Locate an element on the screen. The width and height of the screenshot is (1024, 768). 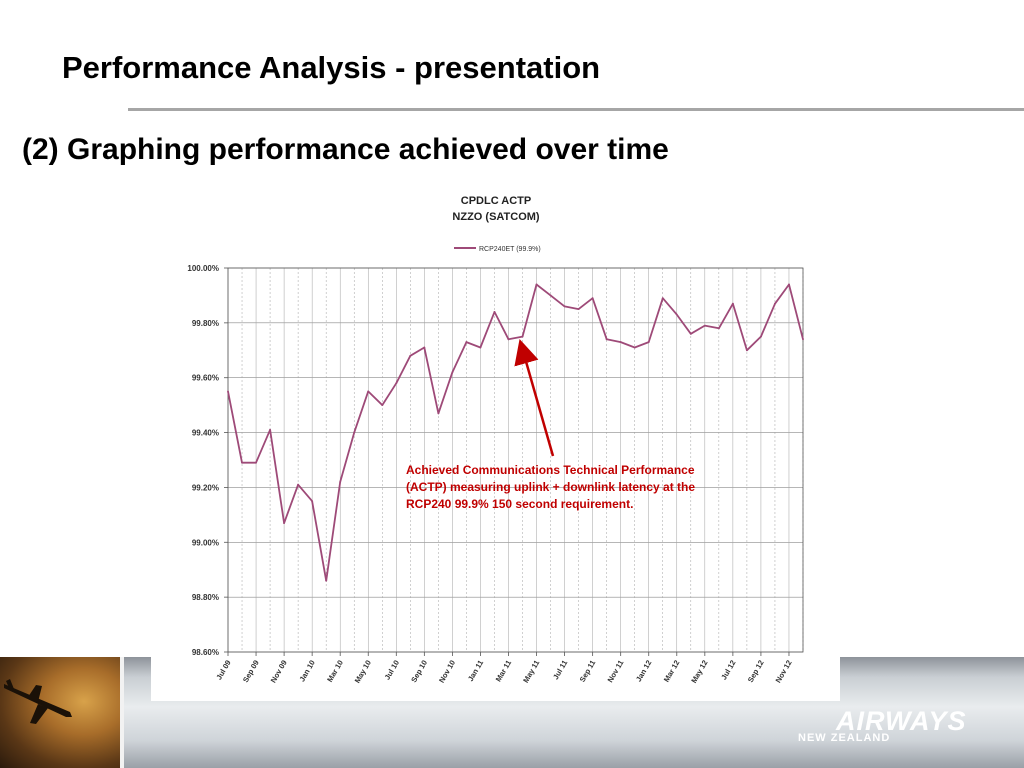
photo-divider is located at coordinates (122, 712).